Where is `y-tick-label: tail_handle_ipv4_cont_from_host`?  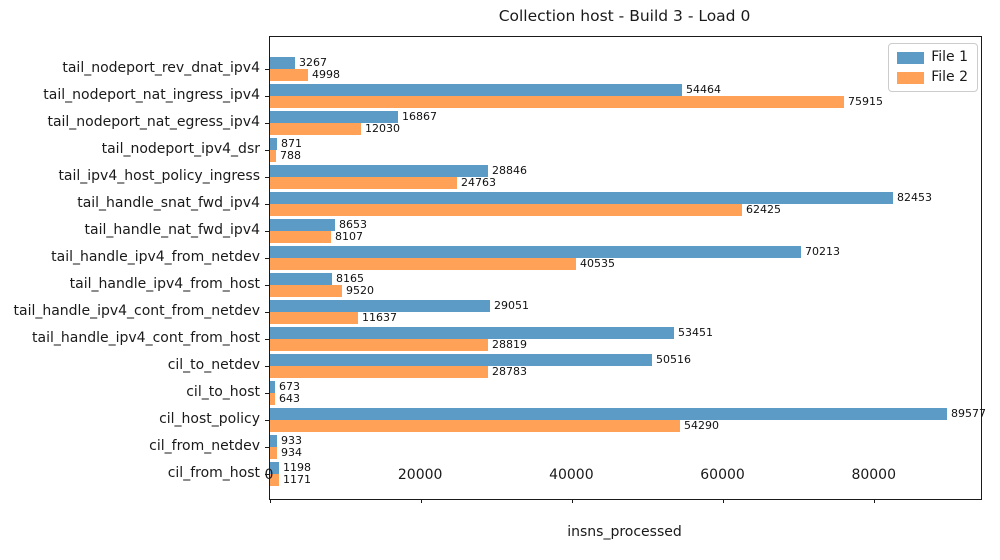 y-tick-label: tail_handle_ipv4_cont_from_host is located at coordinates (146, 338).